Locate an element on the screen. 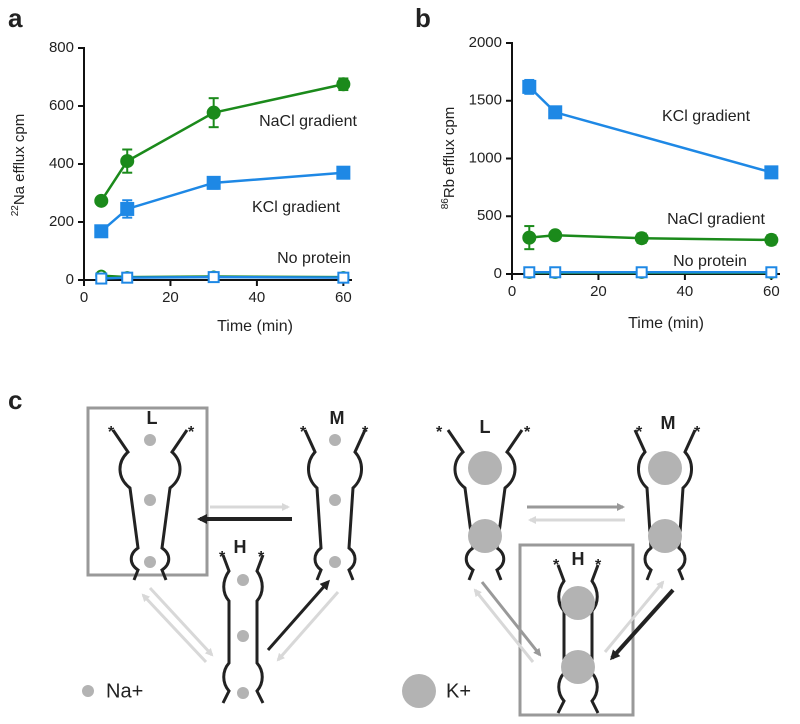 The width and height of the screenshot is (800, 724). y-axis-label: 22Na efflux cpm is located at coordinates (19, 165).